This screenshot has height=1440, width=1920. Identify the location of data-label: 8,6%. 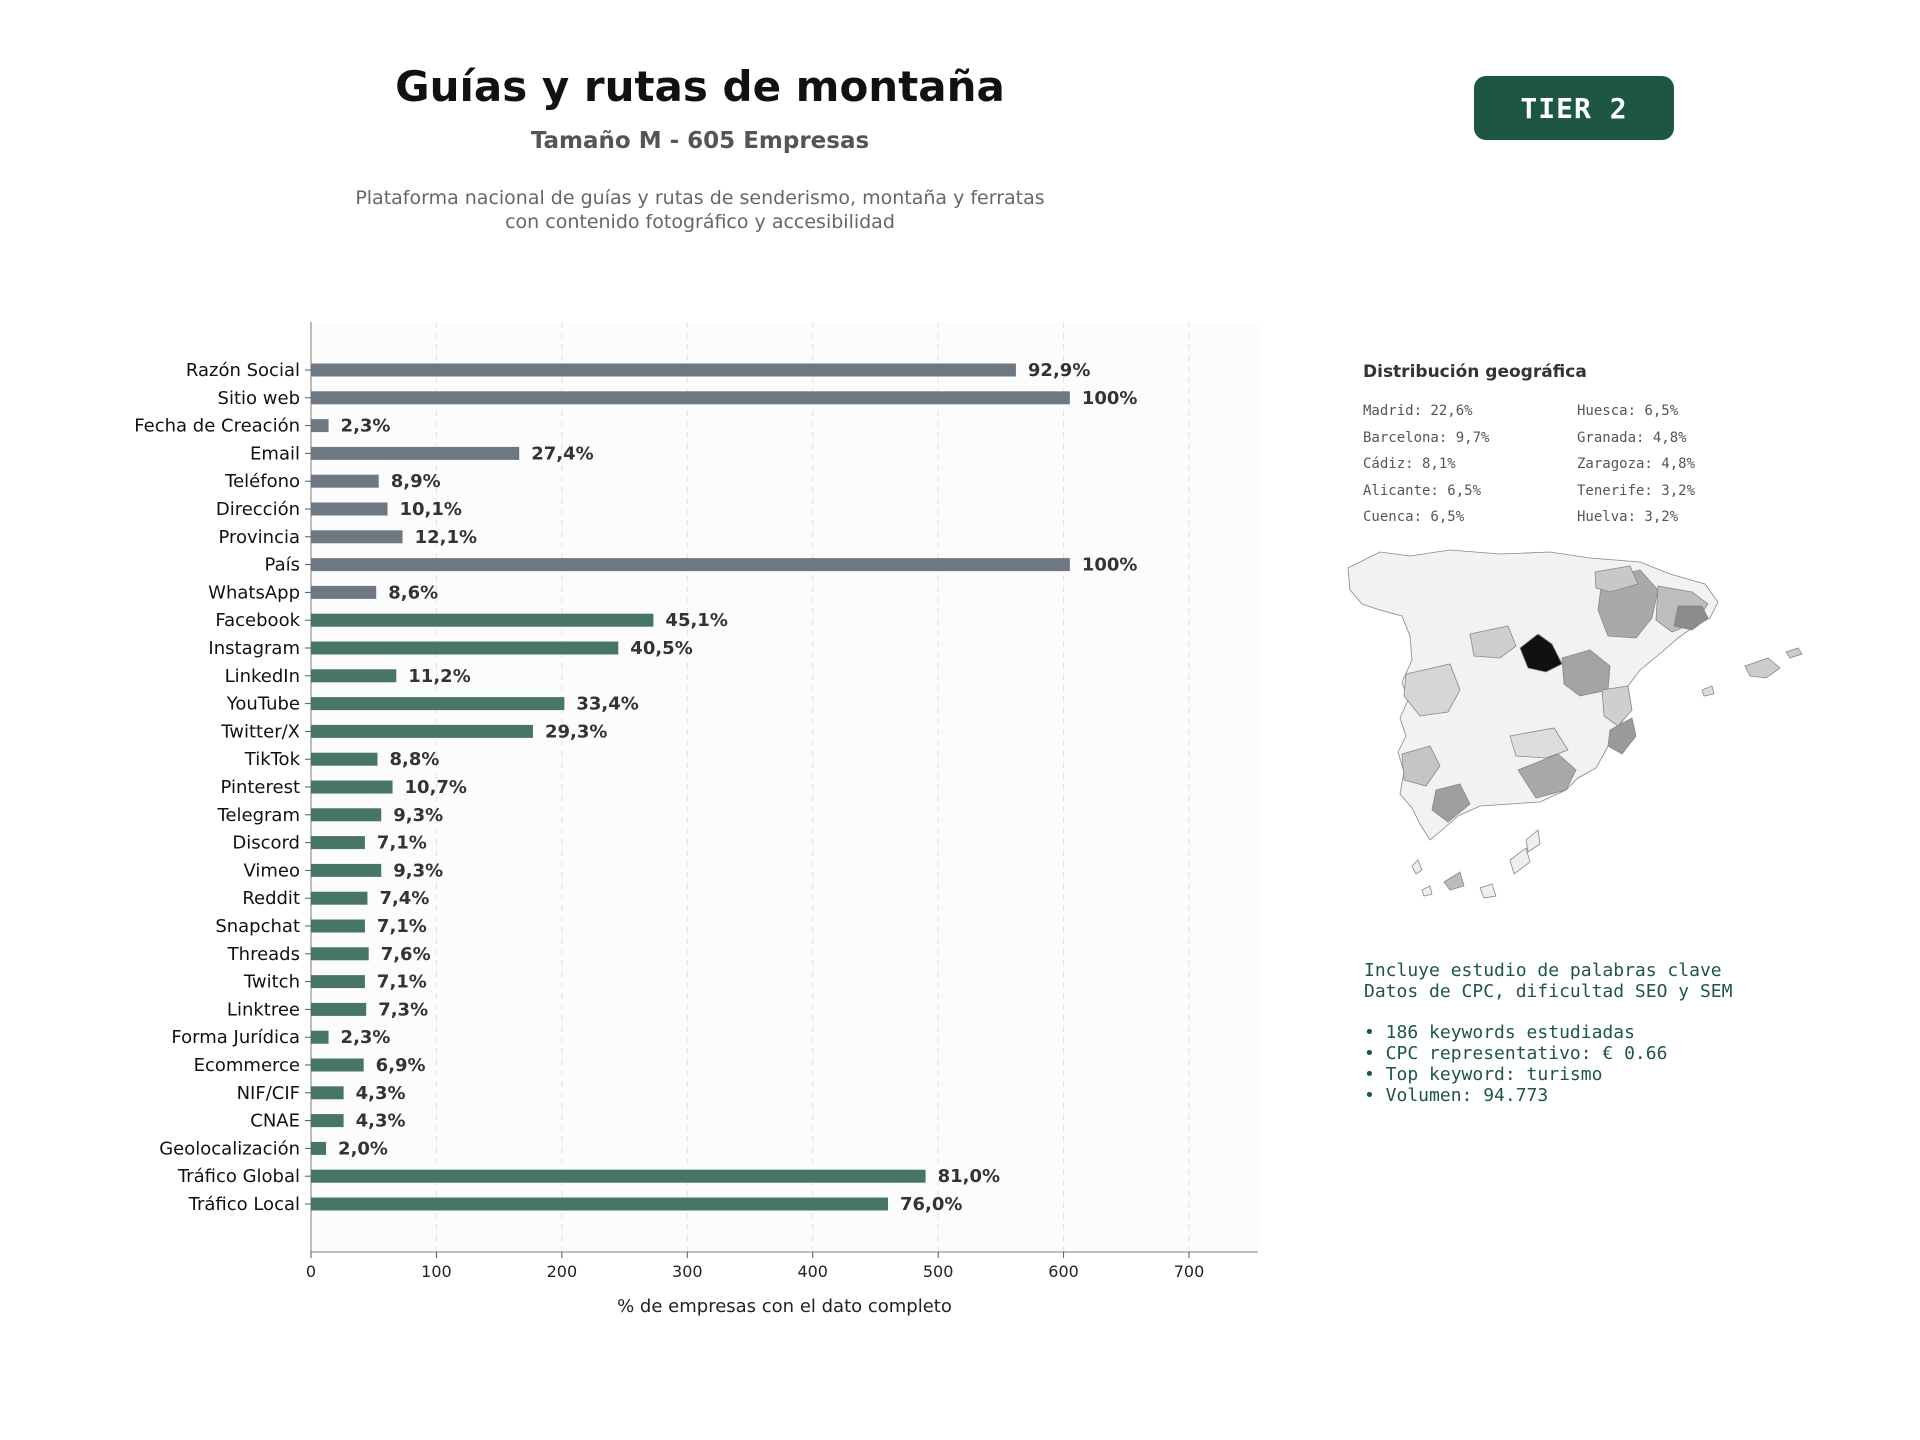
(413, 592).